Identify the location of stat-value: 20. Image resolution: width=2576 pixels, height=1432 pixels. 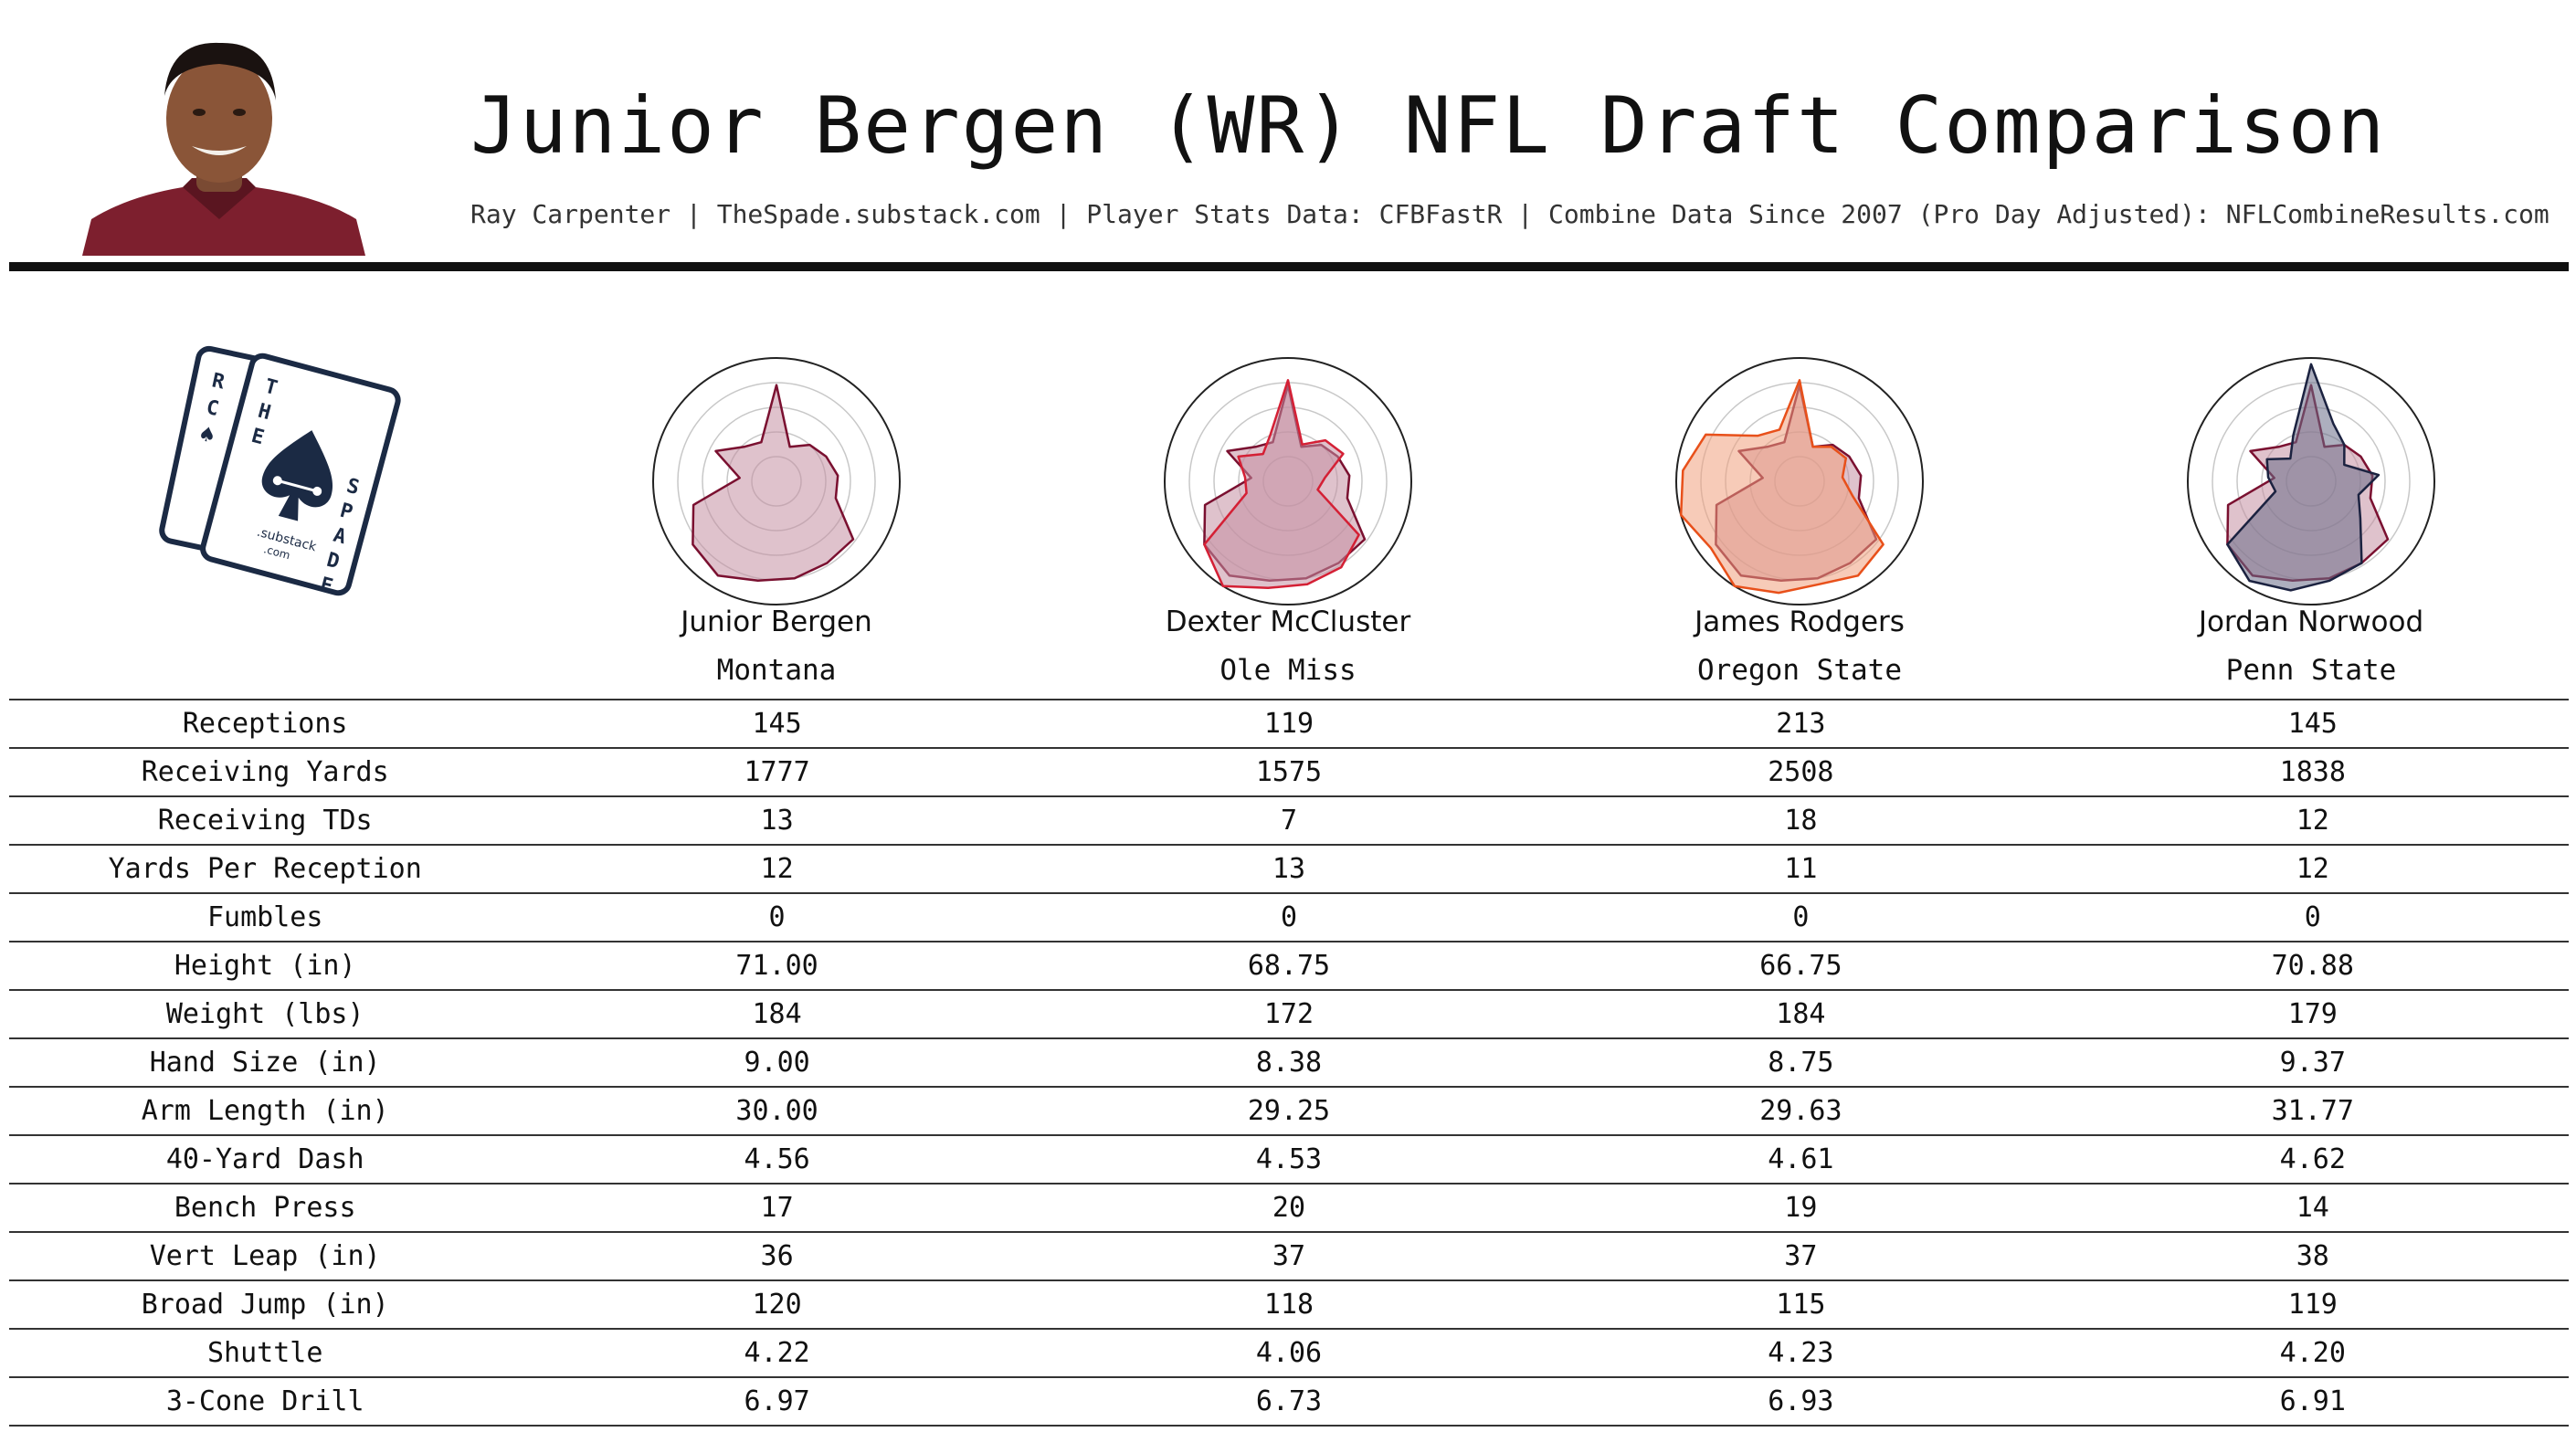
(1289, 1208).